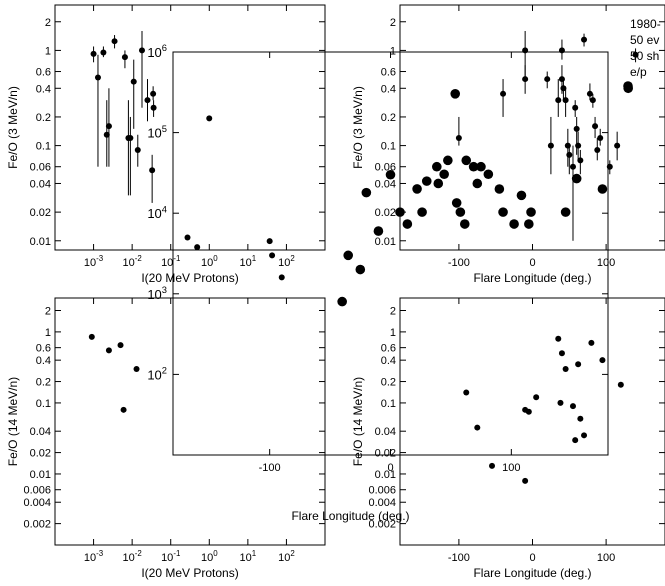 The width and height of the screenshot is (665, 586). I want to click on y-tick-label: 10³, so click(157, 293).